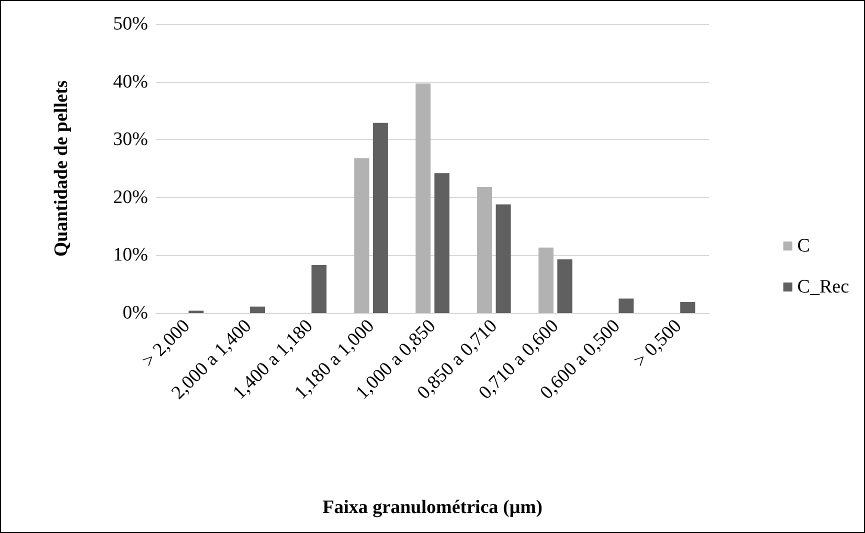  Describe the element at coordinates (432, 507) in the screenshot. I see `x-axis-title: Faixa granulométrica (µm)` at that location.